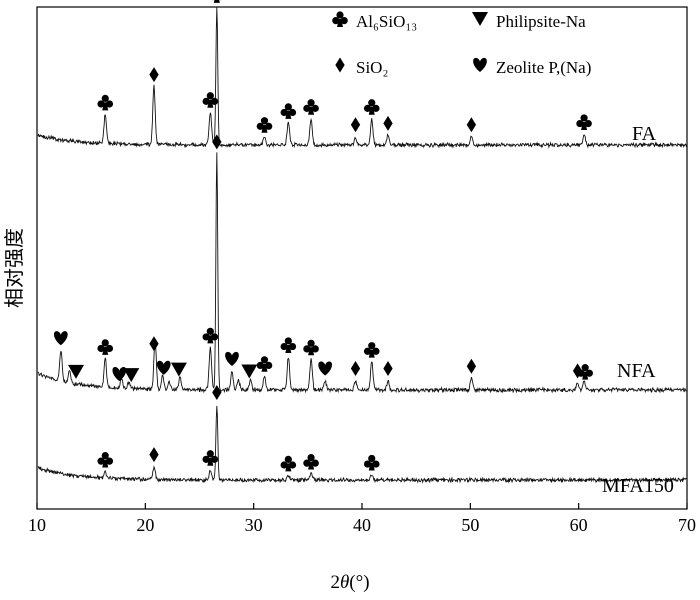 The height and width of the screenshot is (600, 700). I want to click on x-axis-ticks: 10 20 30 40 50 60 70, so click(362, 519).